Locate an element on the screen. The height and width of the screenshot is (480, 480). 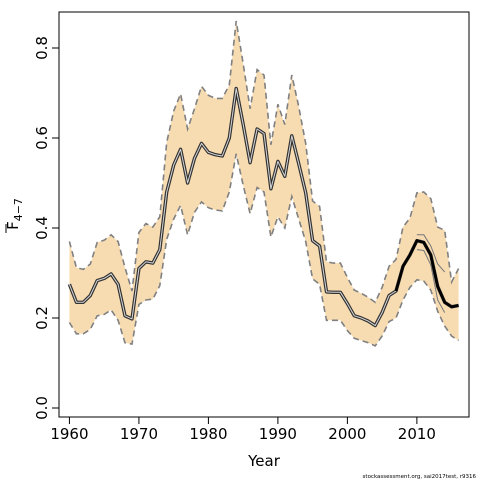
y-axis-title: F4−7 is located at coordinates (14, 215).